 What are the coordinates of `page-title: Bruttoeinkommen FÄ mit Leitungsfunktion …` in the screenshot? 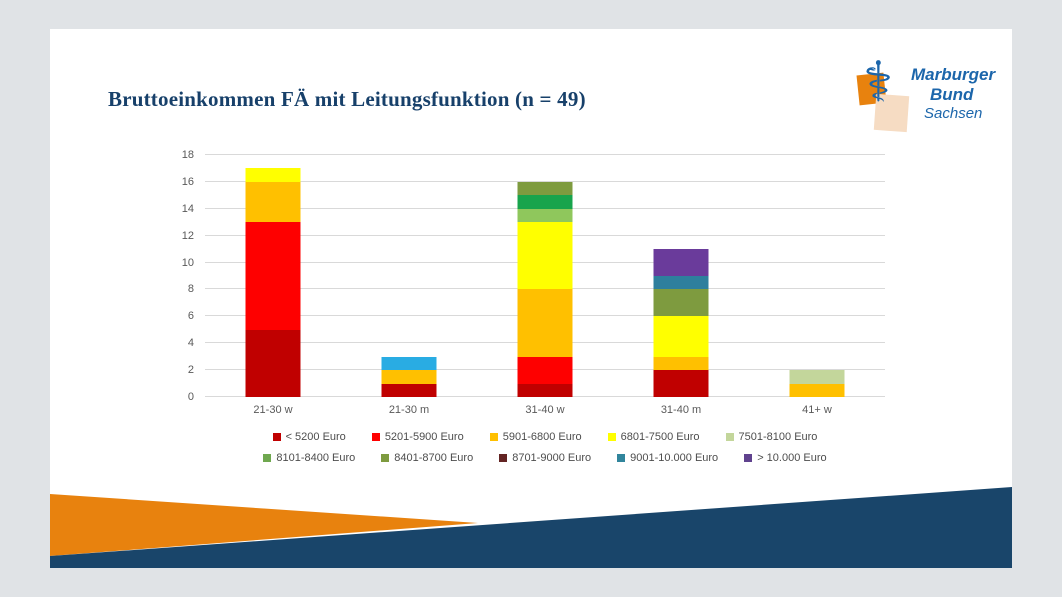 It's located at (347, 99).